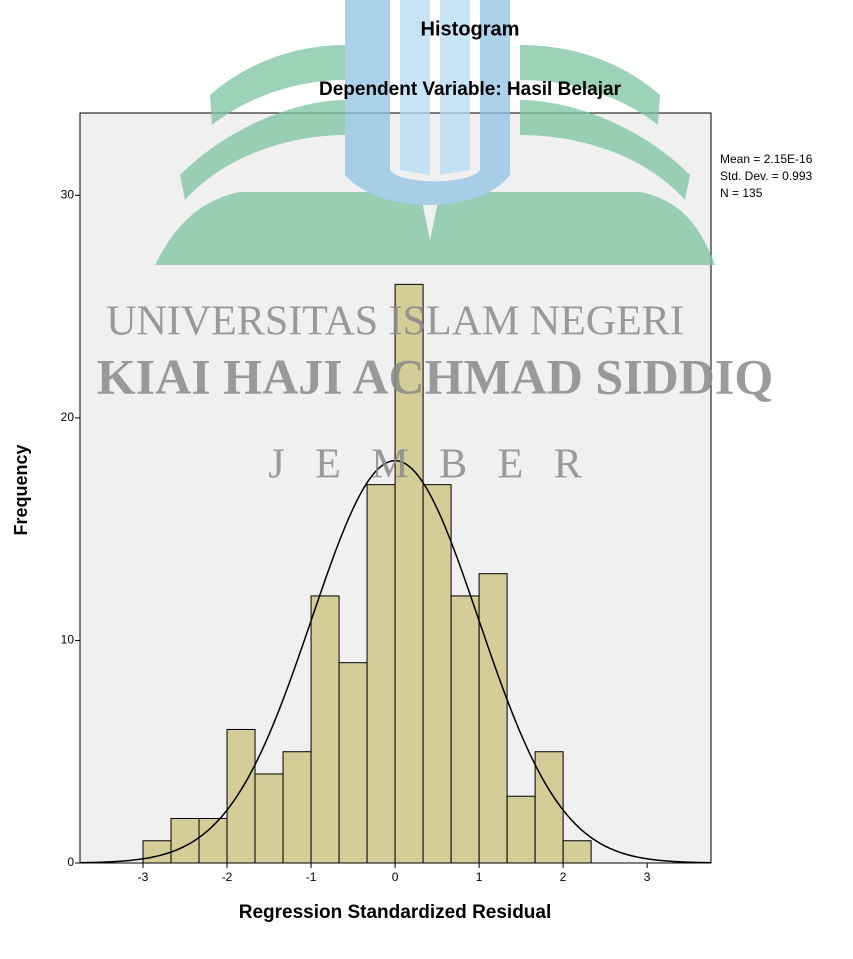  I want to click on logo-book, so click(435, 228).